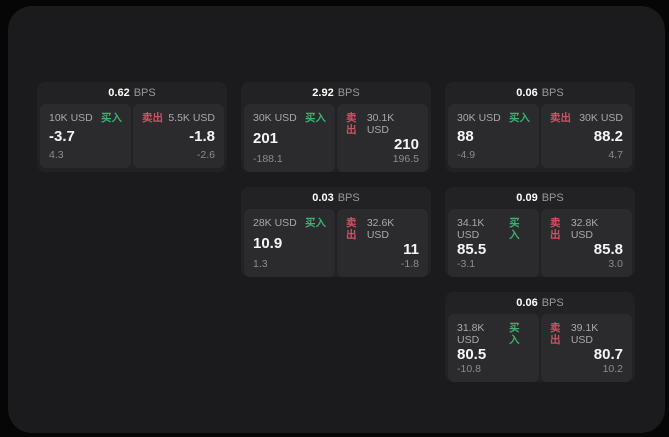  I want to click on buy-delta: 1.3, so click(260, 264).